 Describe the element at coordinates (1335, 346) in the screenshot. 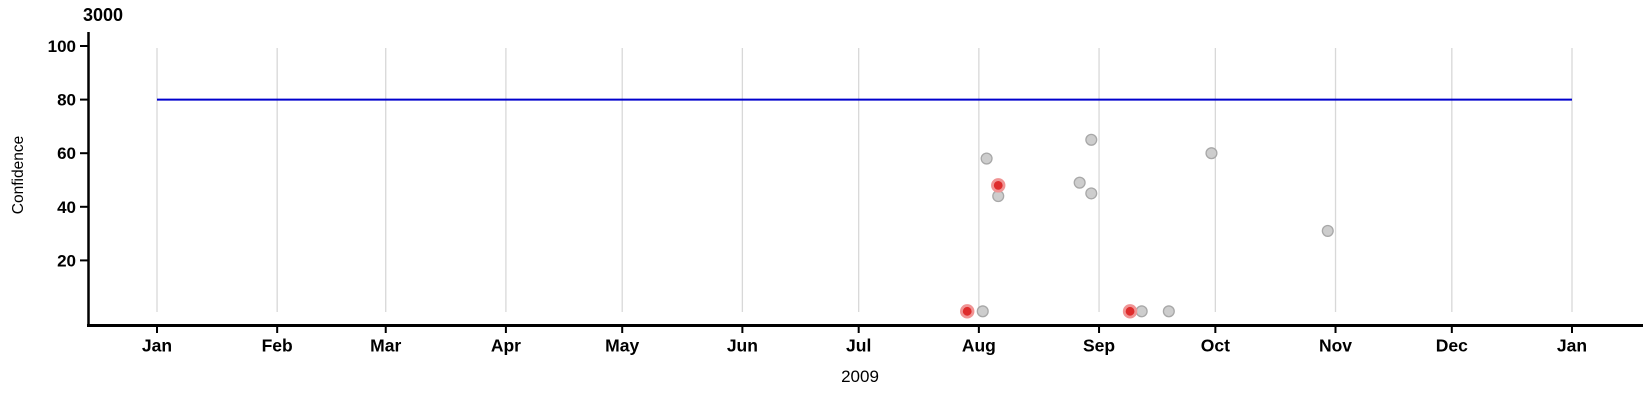

I see `x-tick-label: Nov` at that location.